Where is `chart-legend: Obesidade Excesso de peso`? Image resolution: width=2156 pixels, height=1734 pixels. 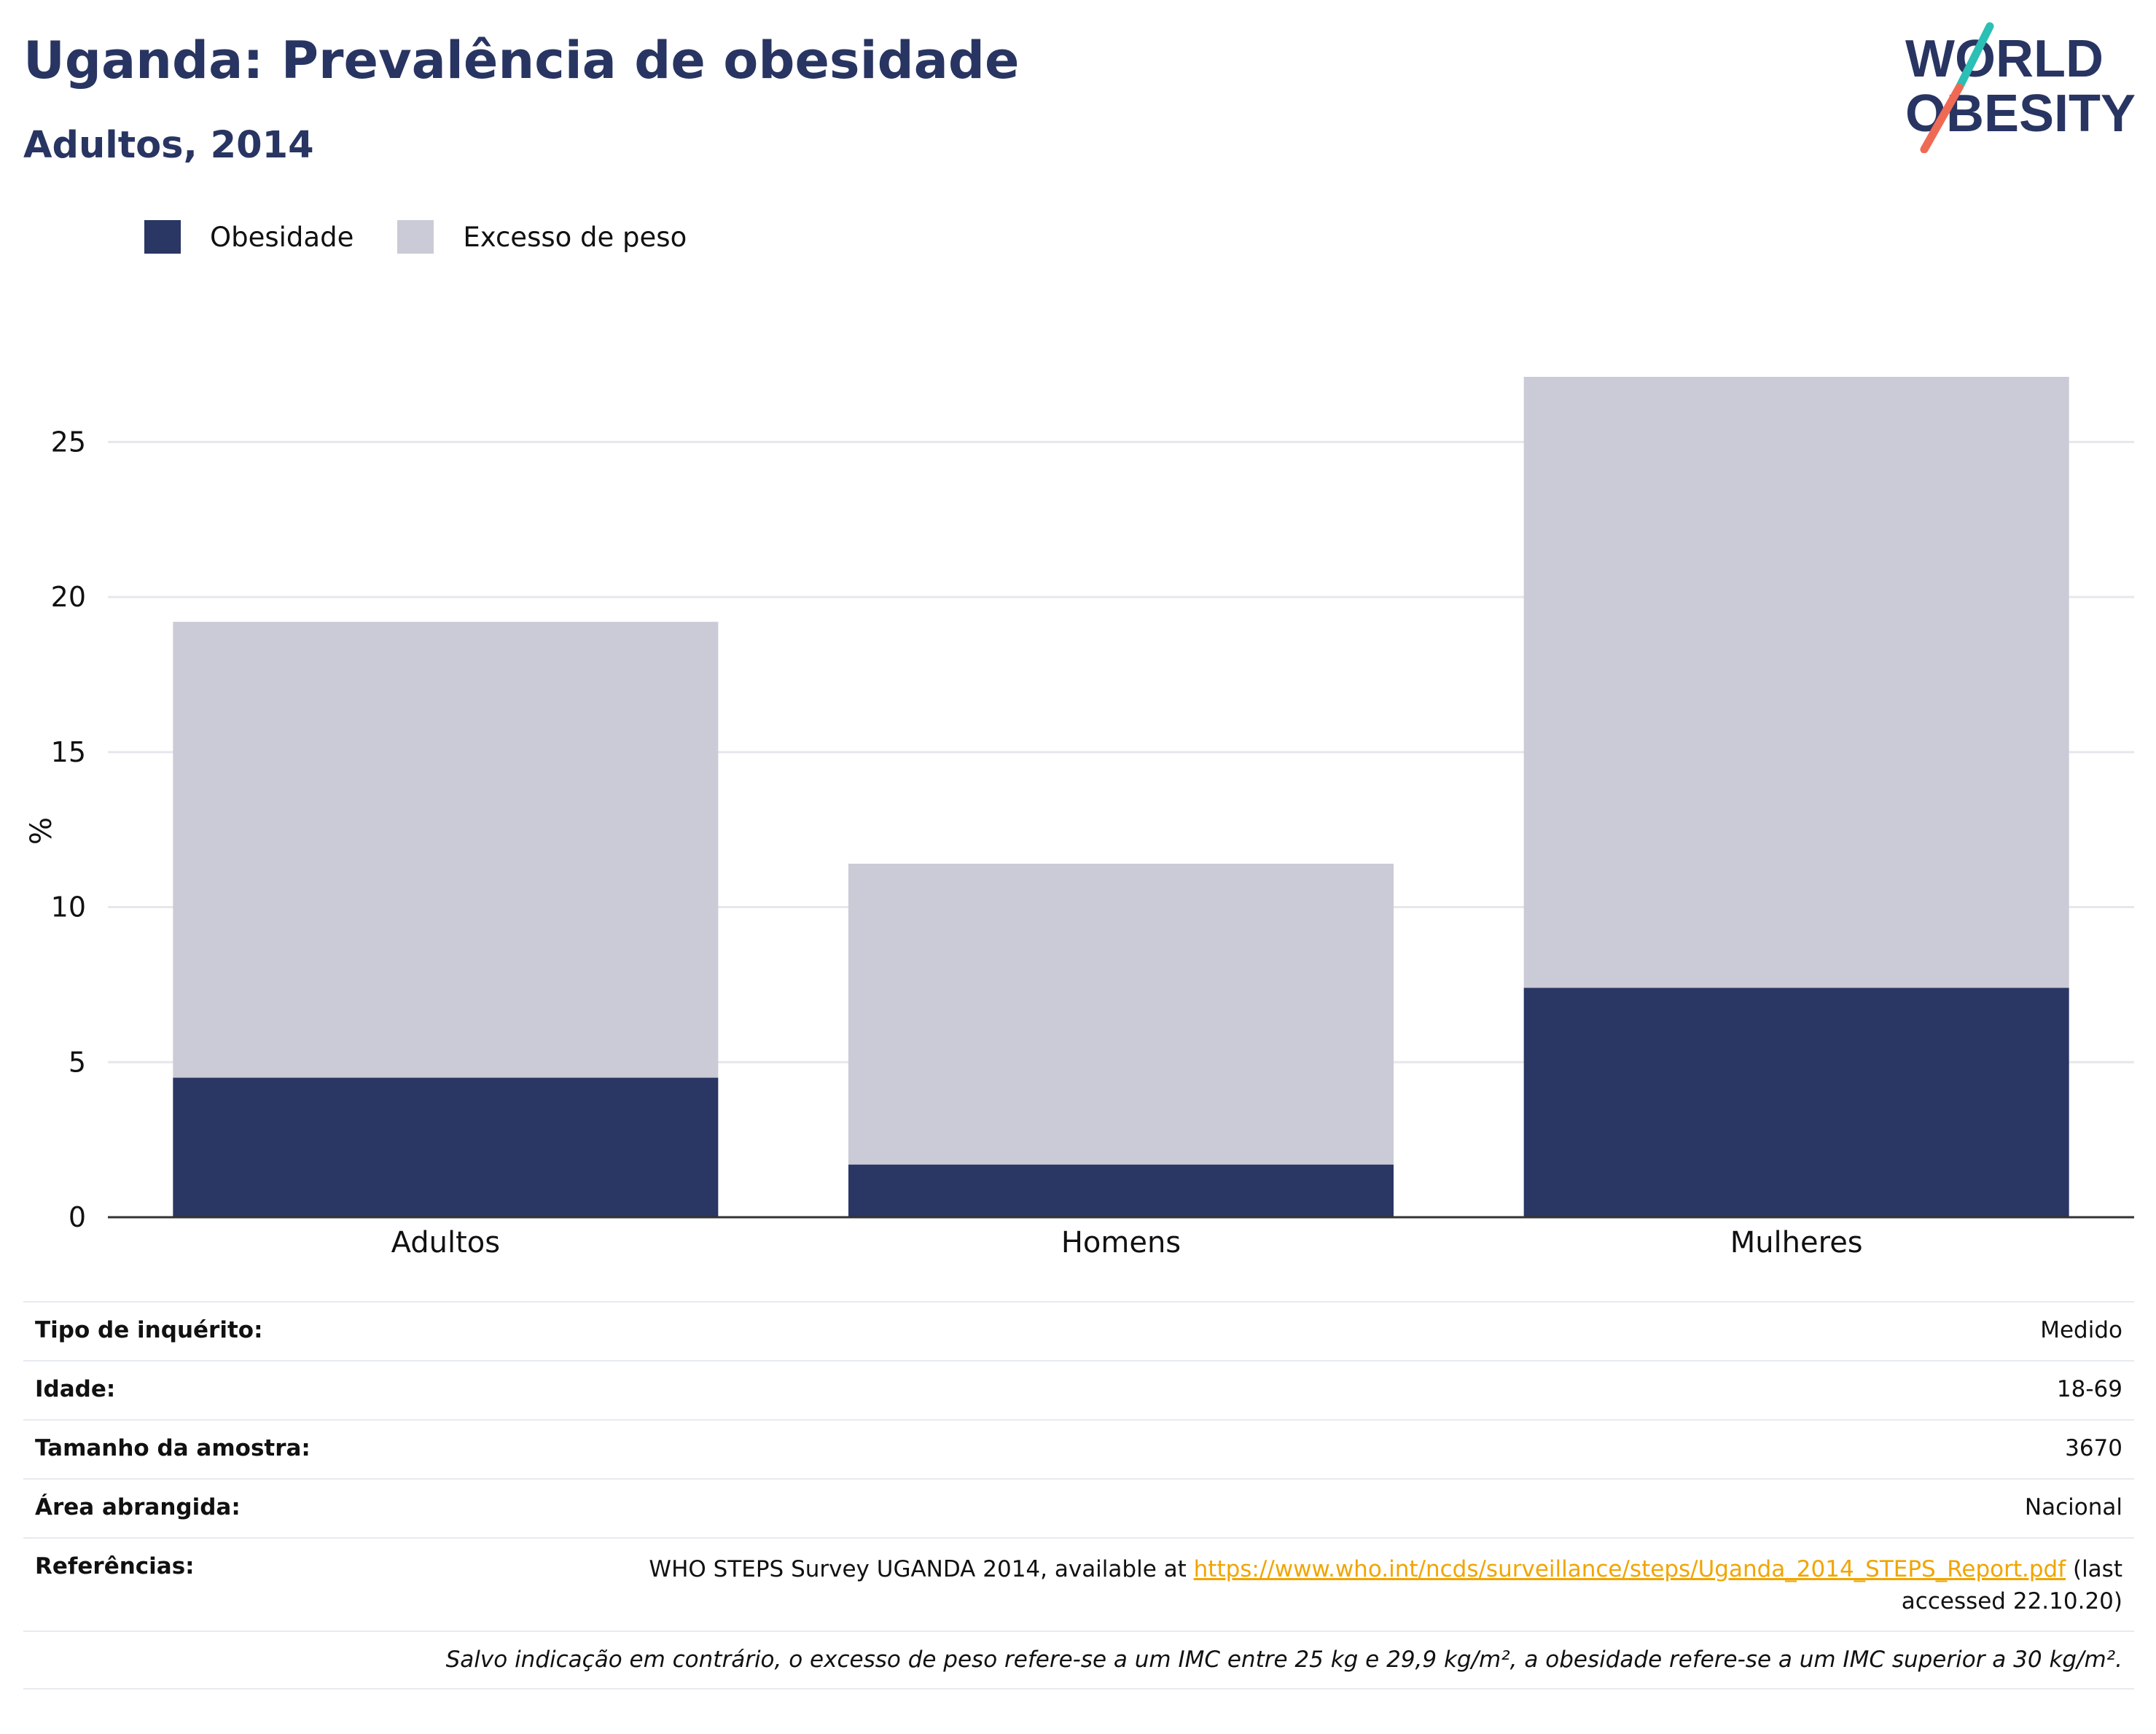
chart-legend: Obesidade Excesso de peso is located at coordinates (437, 237).